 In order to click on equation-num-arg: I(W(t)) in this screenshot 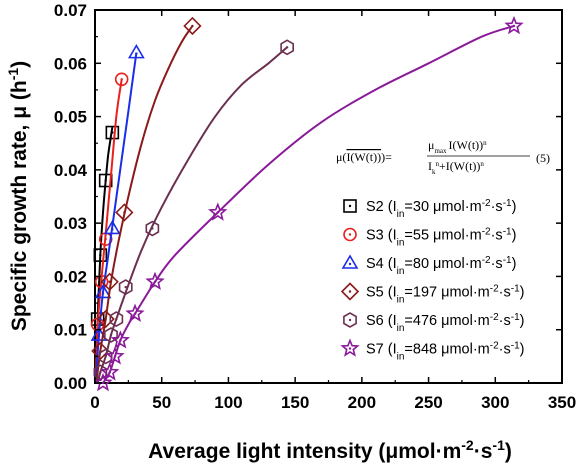, I will do `click(466, 145)`.